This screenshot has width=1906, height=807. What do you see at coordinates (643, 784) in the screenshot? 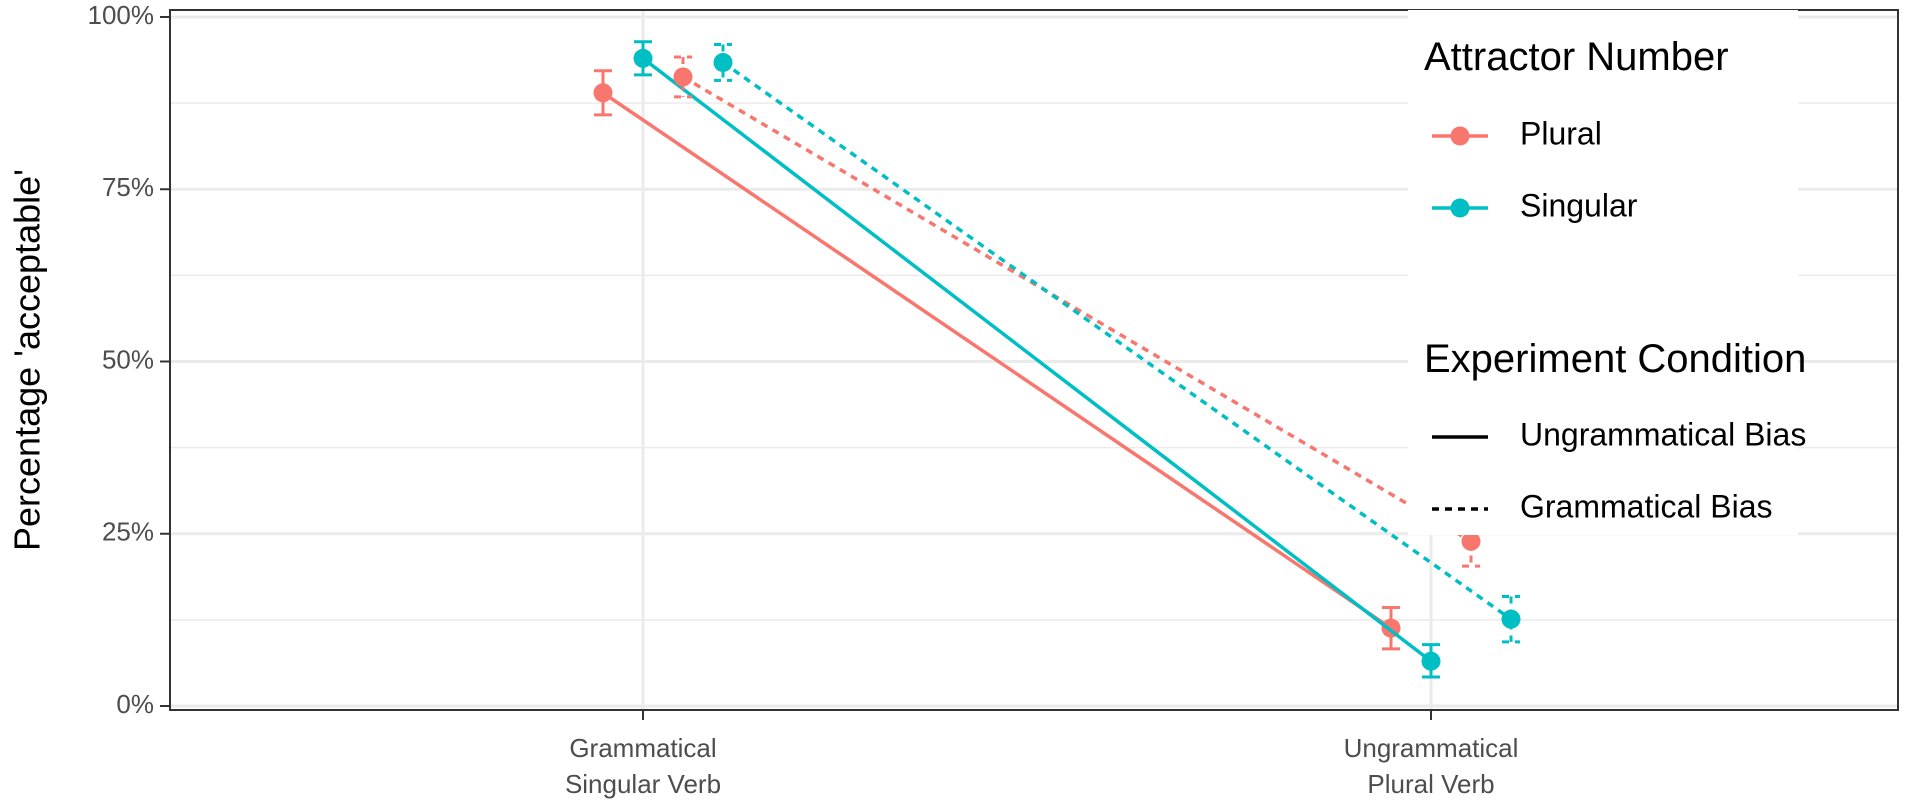
I see `x-tick-label: Singular Verb` at bounding box center [643, 784].